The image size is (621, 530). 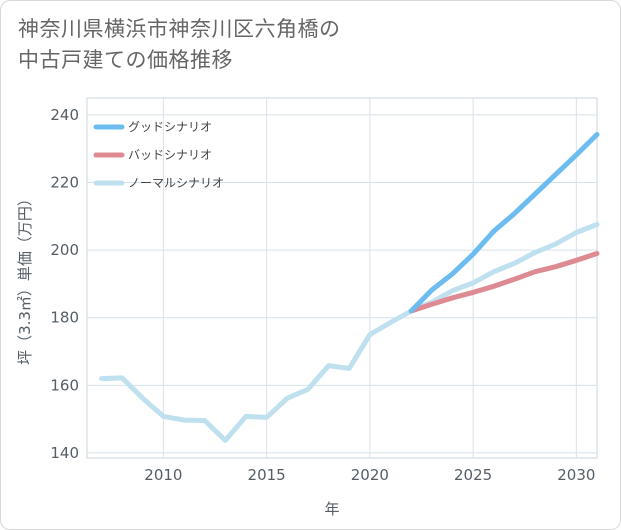 I want to click on legend-label-2: バッドシナリオ, so click(x=170, y=155).